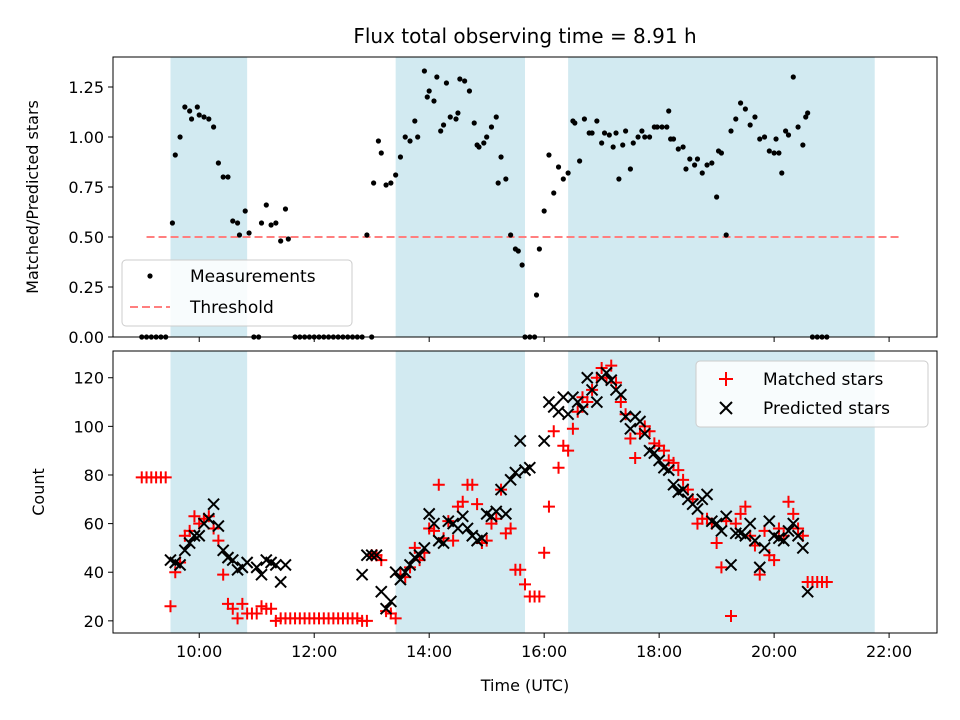 The image size is (960, 720). I want to click on legend-measurements-label: Measurements, so click(253, 277).